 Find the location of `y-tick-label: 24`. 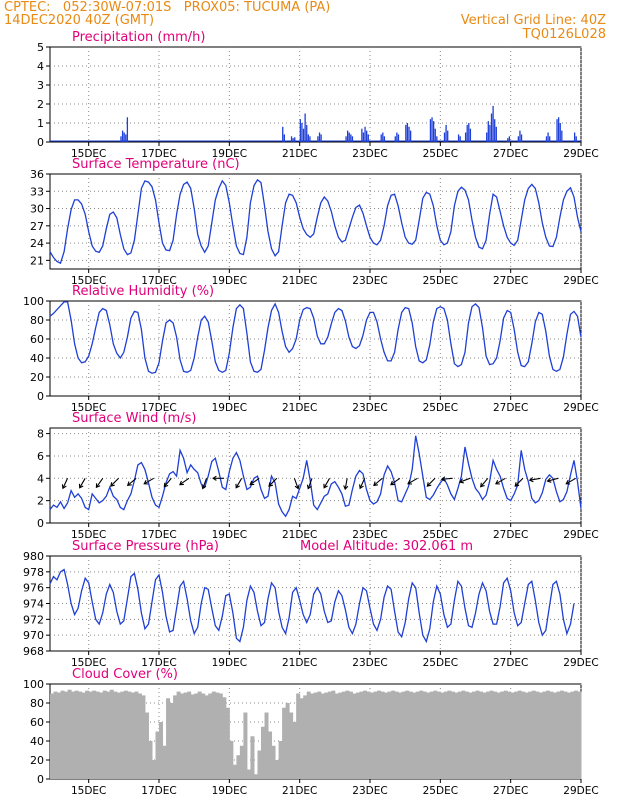

y-tick-label: 24 is located at coordinates (37, 243).